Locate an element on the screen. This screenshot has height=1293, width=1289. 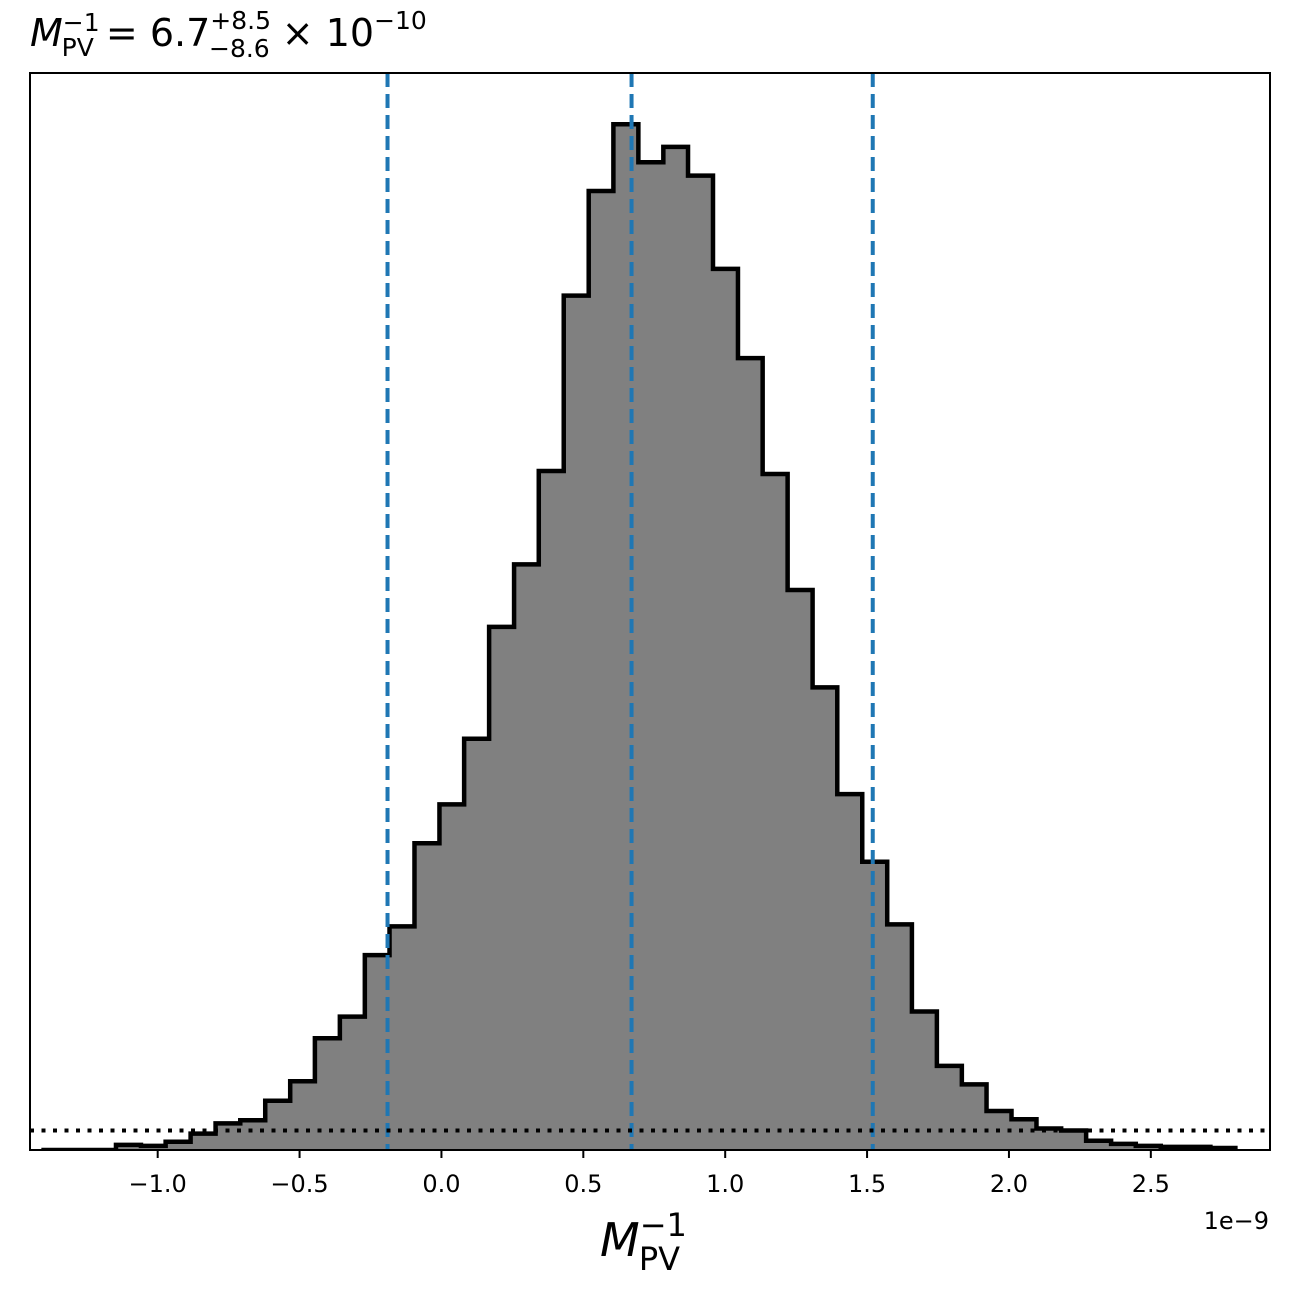
title-value: = 6.7 is located at coordinates (152, 33).